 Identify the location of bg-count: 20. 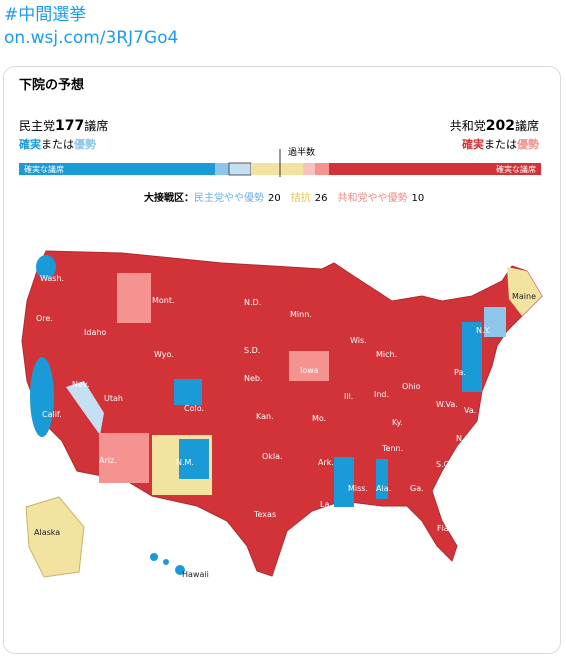
(274, 198).